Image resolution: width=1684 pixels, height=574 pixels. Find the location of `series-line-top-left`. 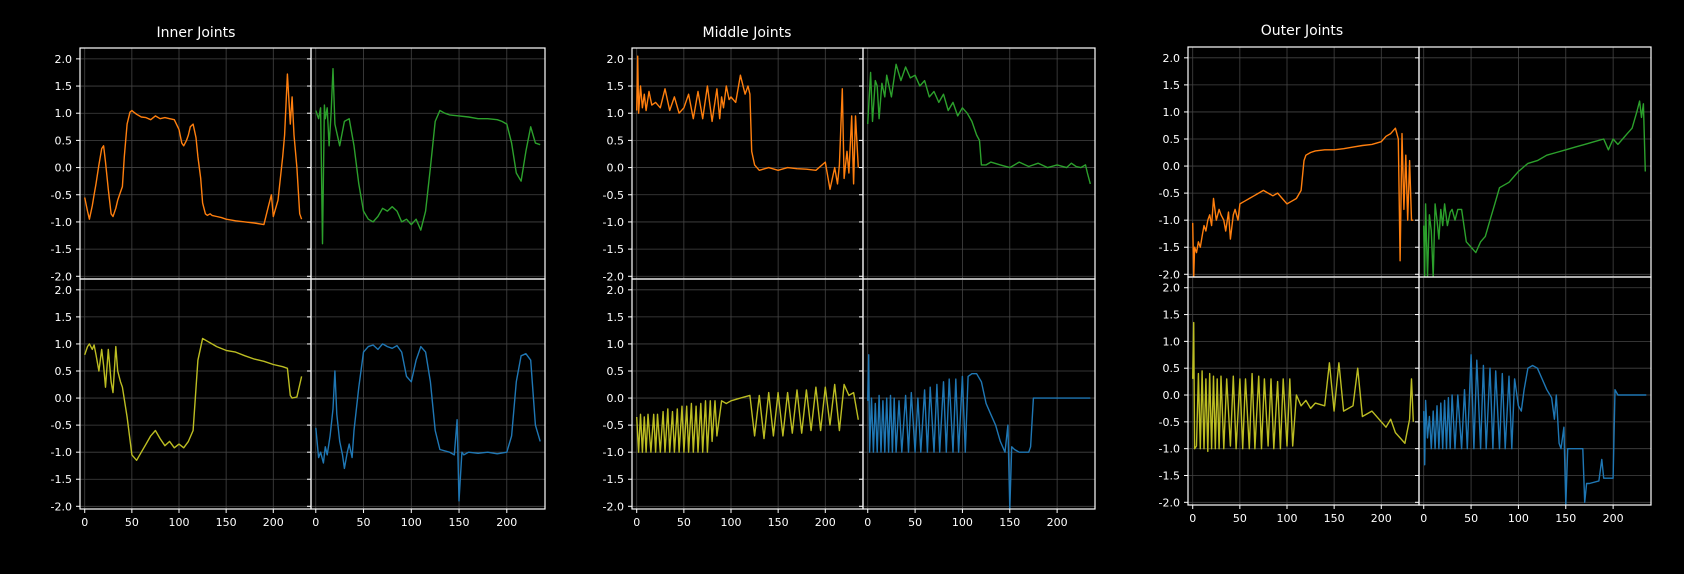

series-line-top-left is located at coordinates (193, 149).